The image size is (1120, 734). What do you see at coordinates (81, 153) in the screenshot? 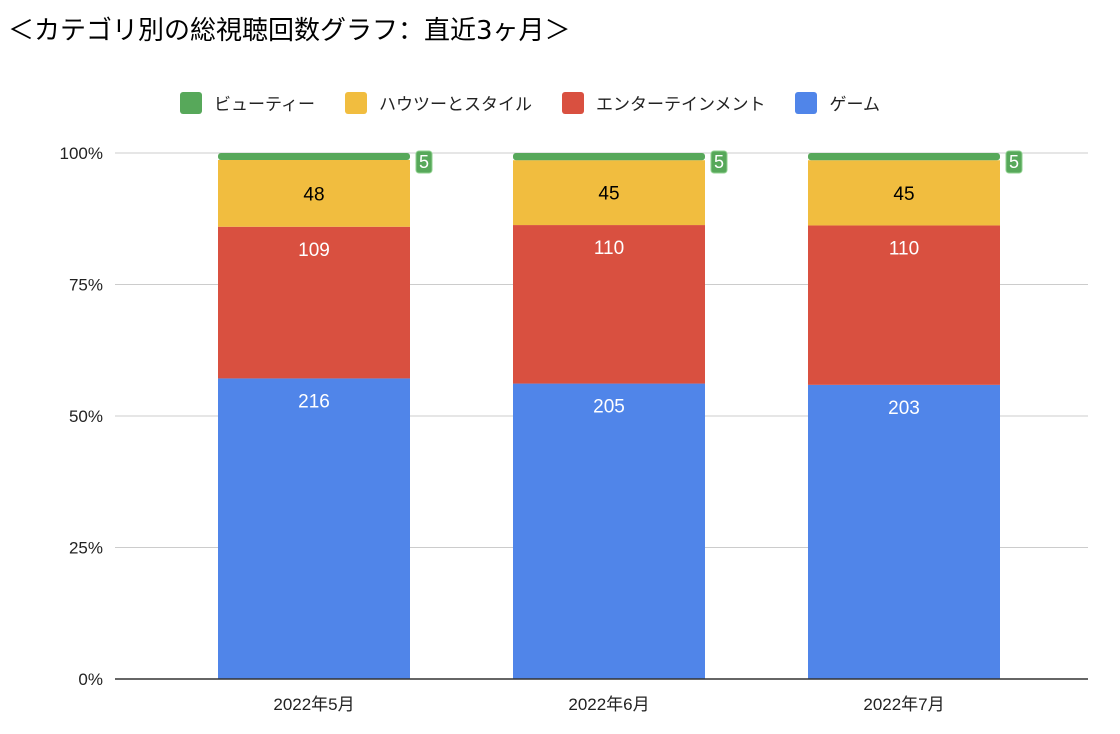
I see `y-tick-label: 100%` at bounding box center [81, 153].